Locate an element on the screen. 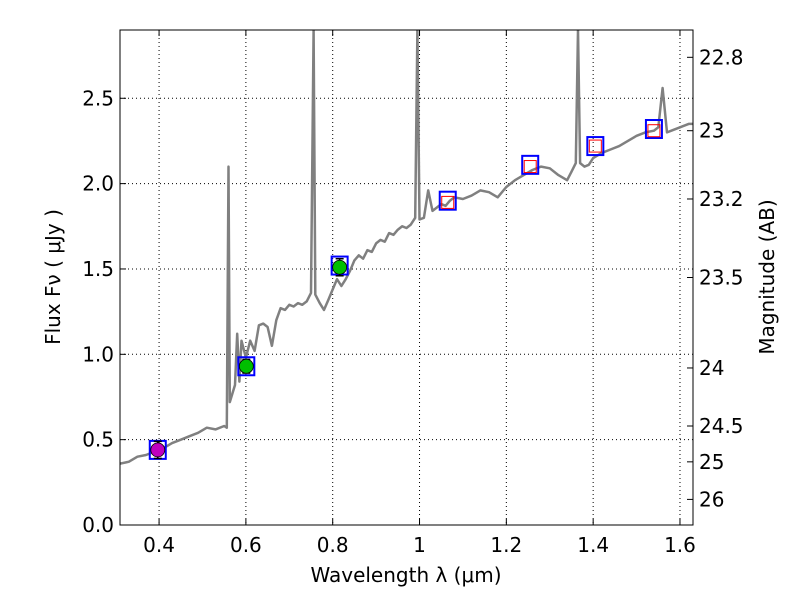 The width and height of the screenshot is (800, 600). x-tick-label: 1.4 is located at coordinates (593, 545).